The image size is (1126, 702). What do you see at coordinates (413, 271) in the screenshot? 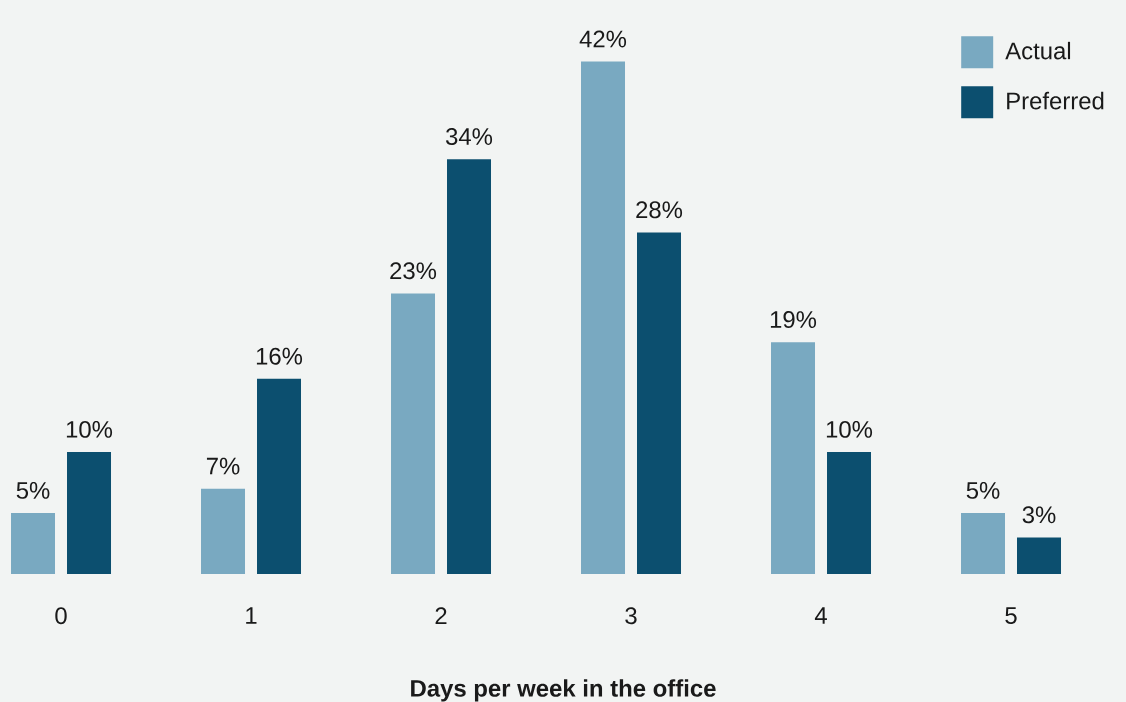
I see `data-label: 23%` at bounding box center [413, 271].